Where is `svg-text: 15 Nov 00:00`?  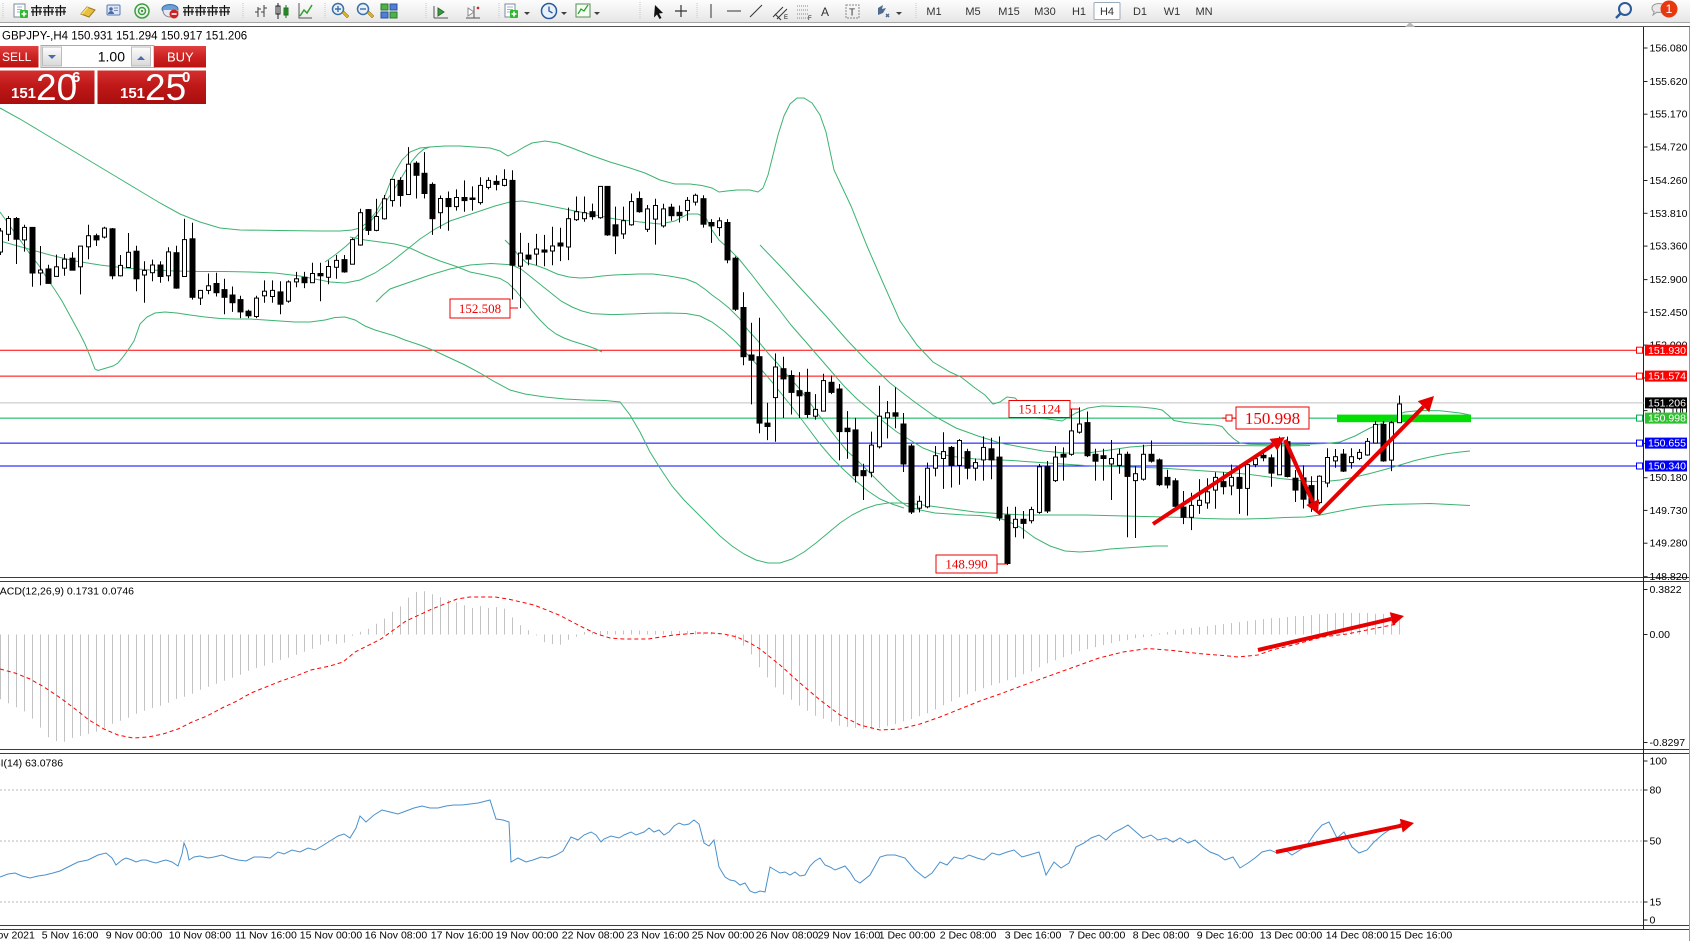
svg-text: 15 Nov 00:00 is located at coordinates (331, 935).